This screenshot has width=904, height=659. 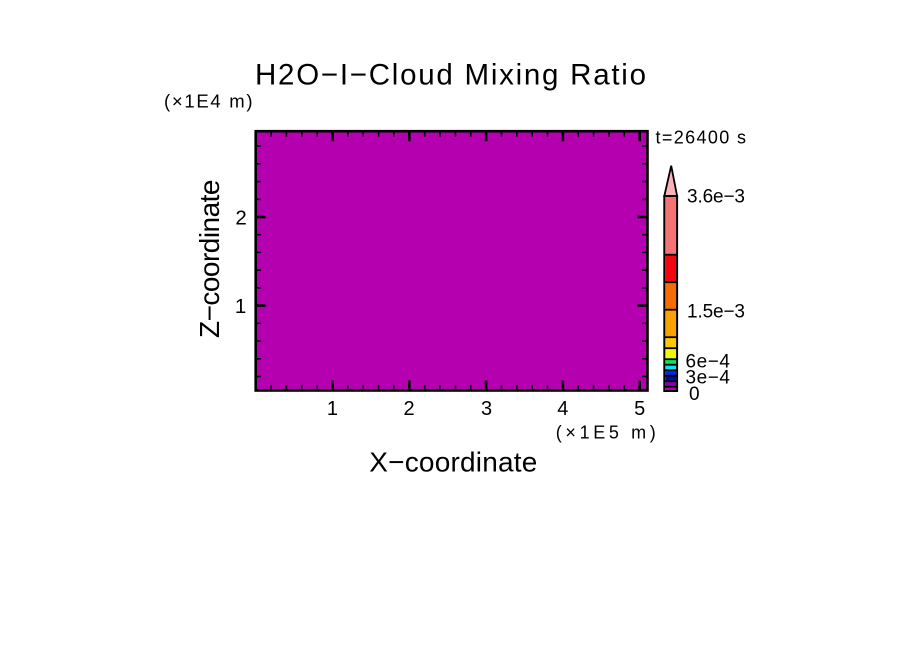 What do you see at coordinates (209, 259) in the screenshot?
I see `svg-text: Z−coordinate` at bounding box center [209, 259].